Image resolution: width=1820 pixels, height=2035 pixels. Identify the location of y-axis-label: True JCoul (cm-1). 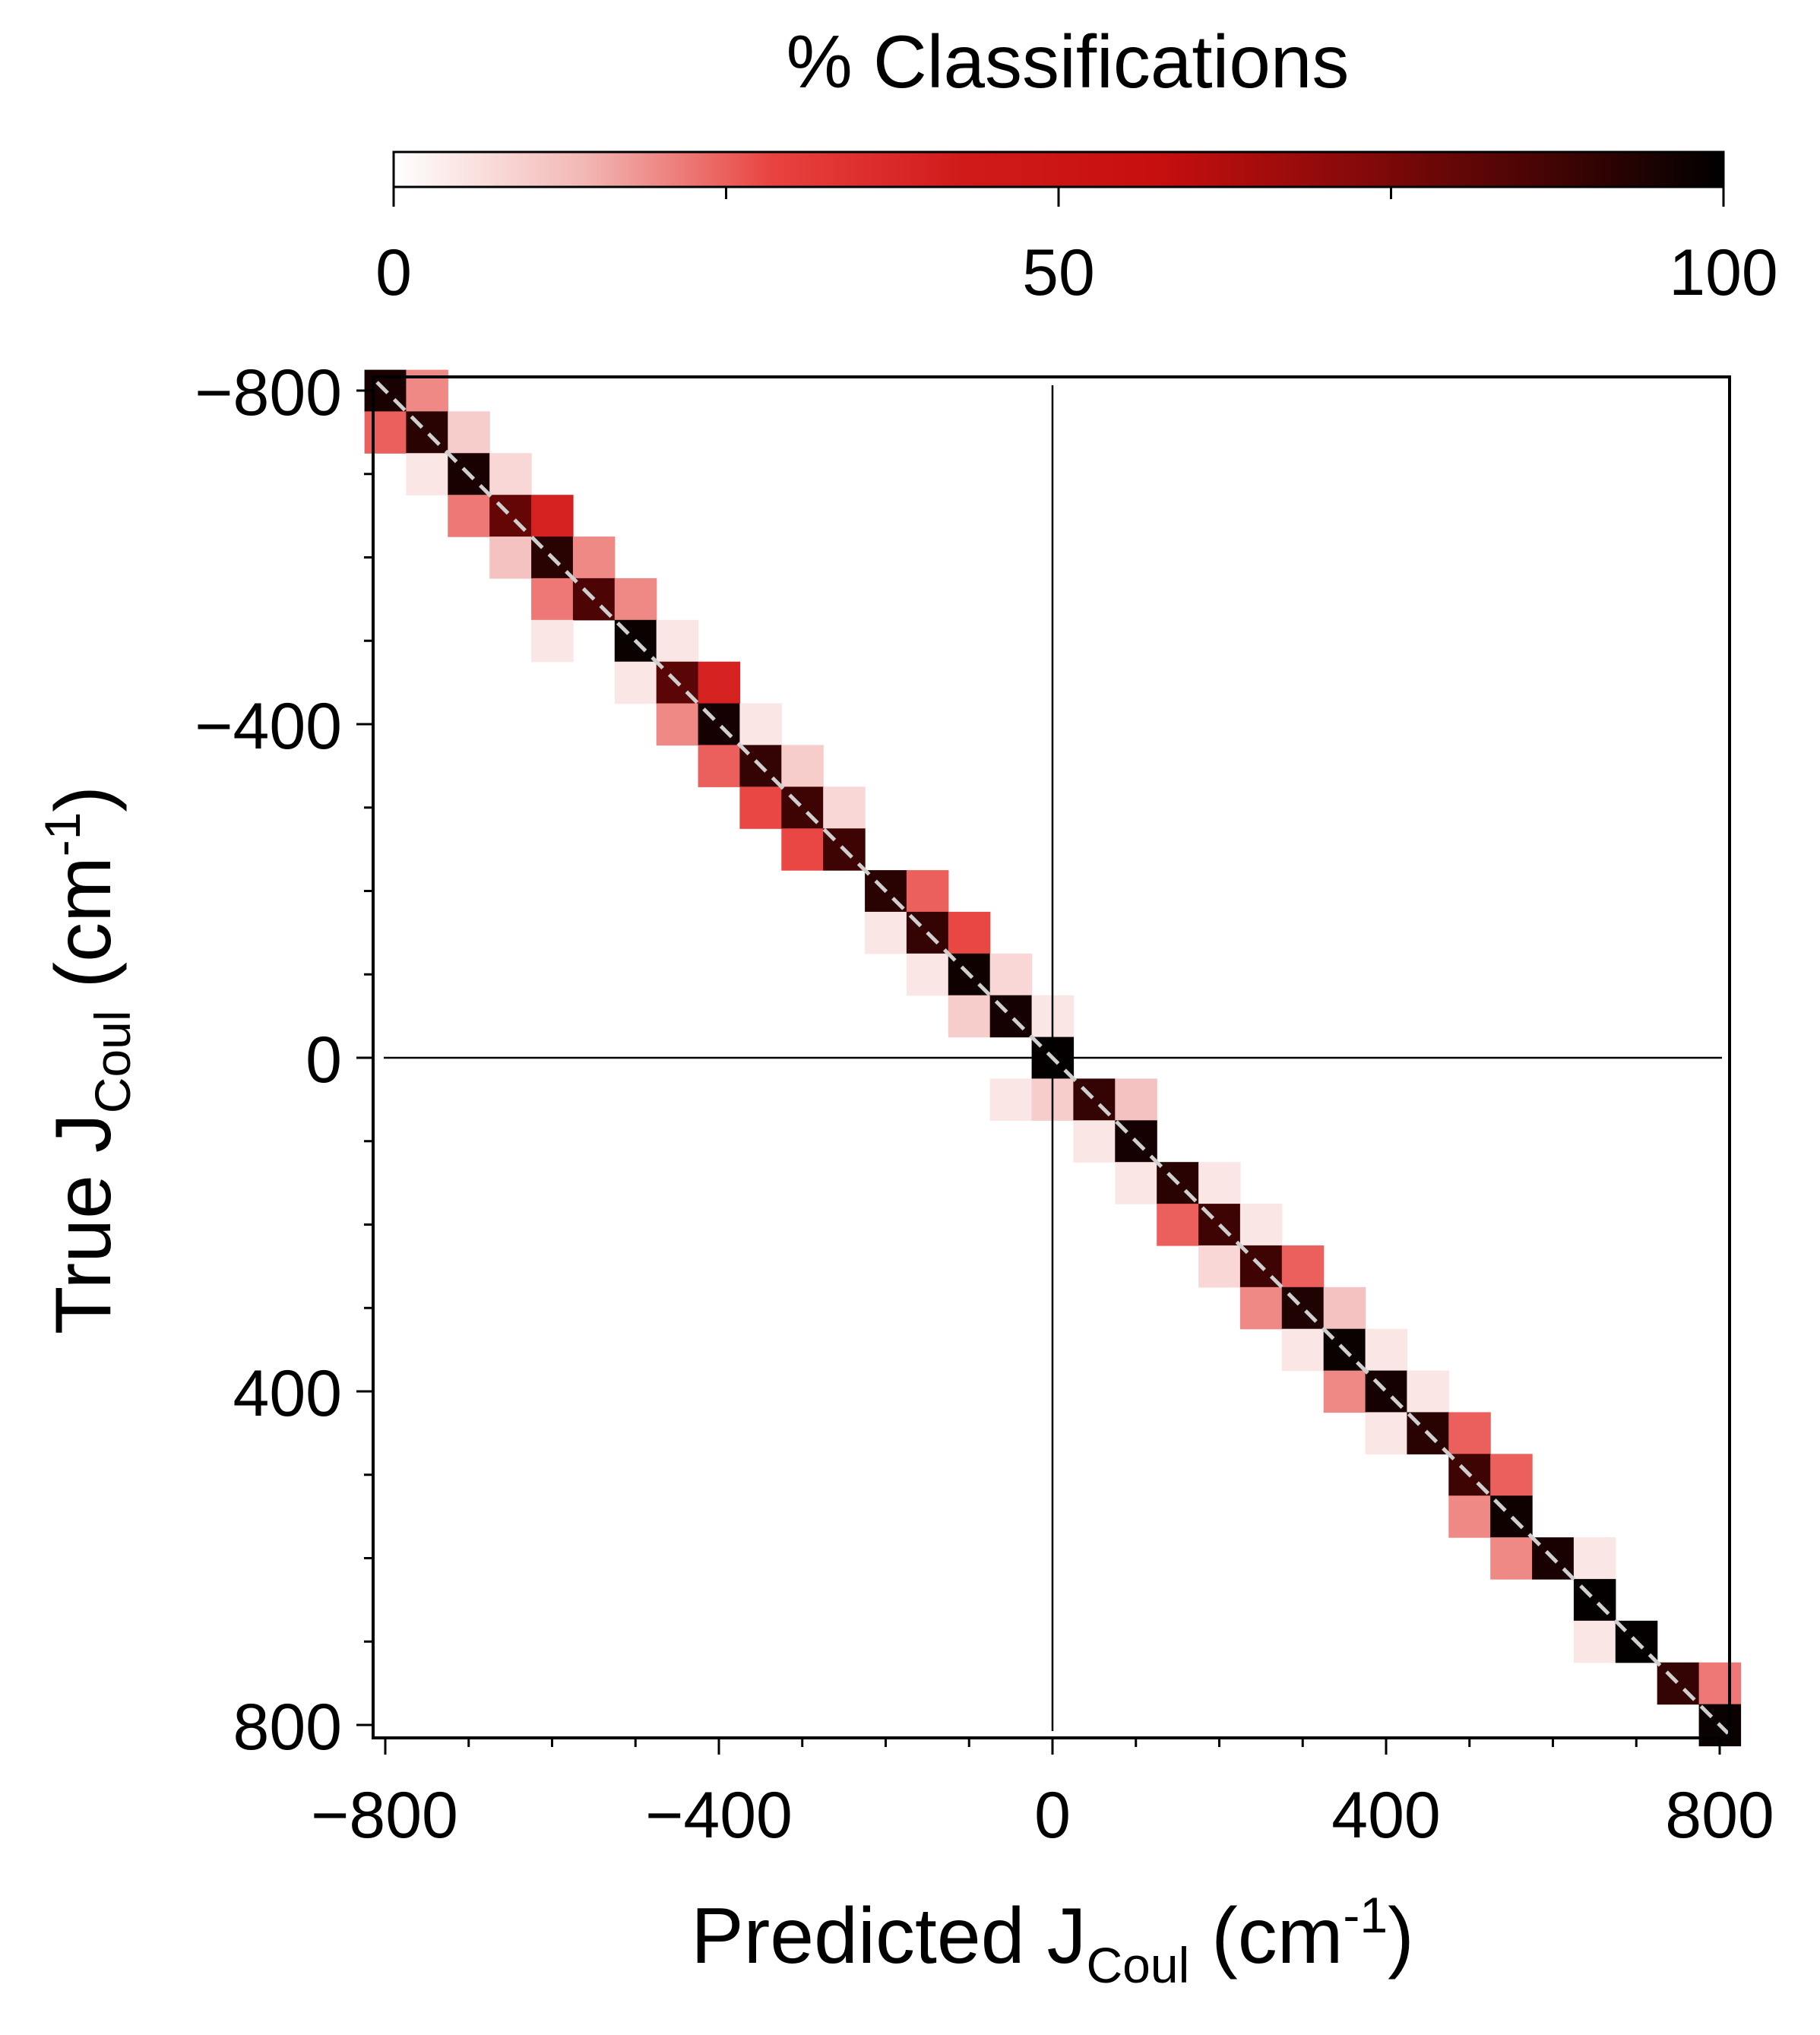
(87, 1060).